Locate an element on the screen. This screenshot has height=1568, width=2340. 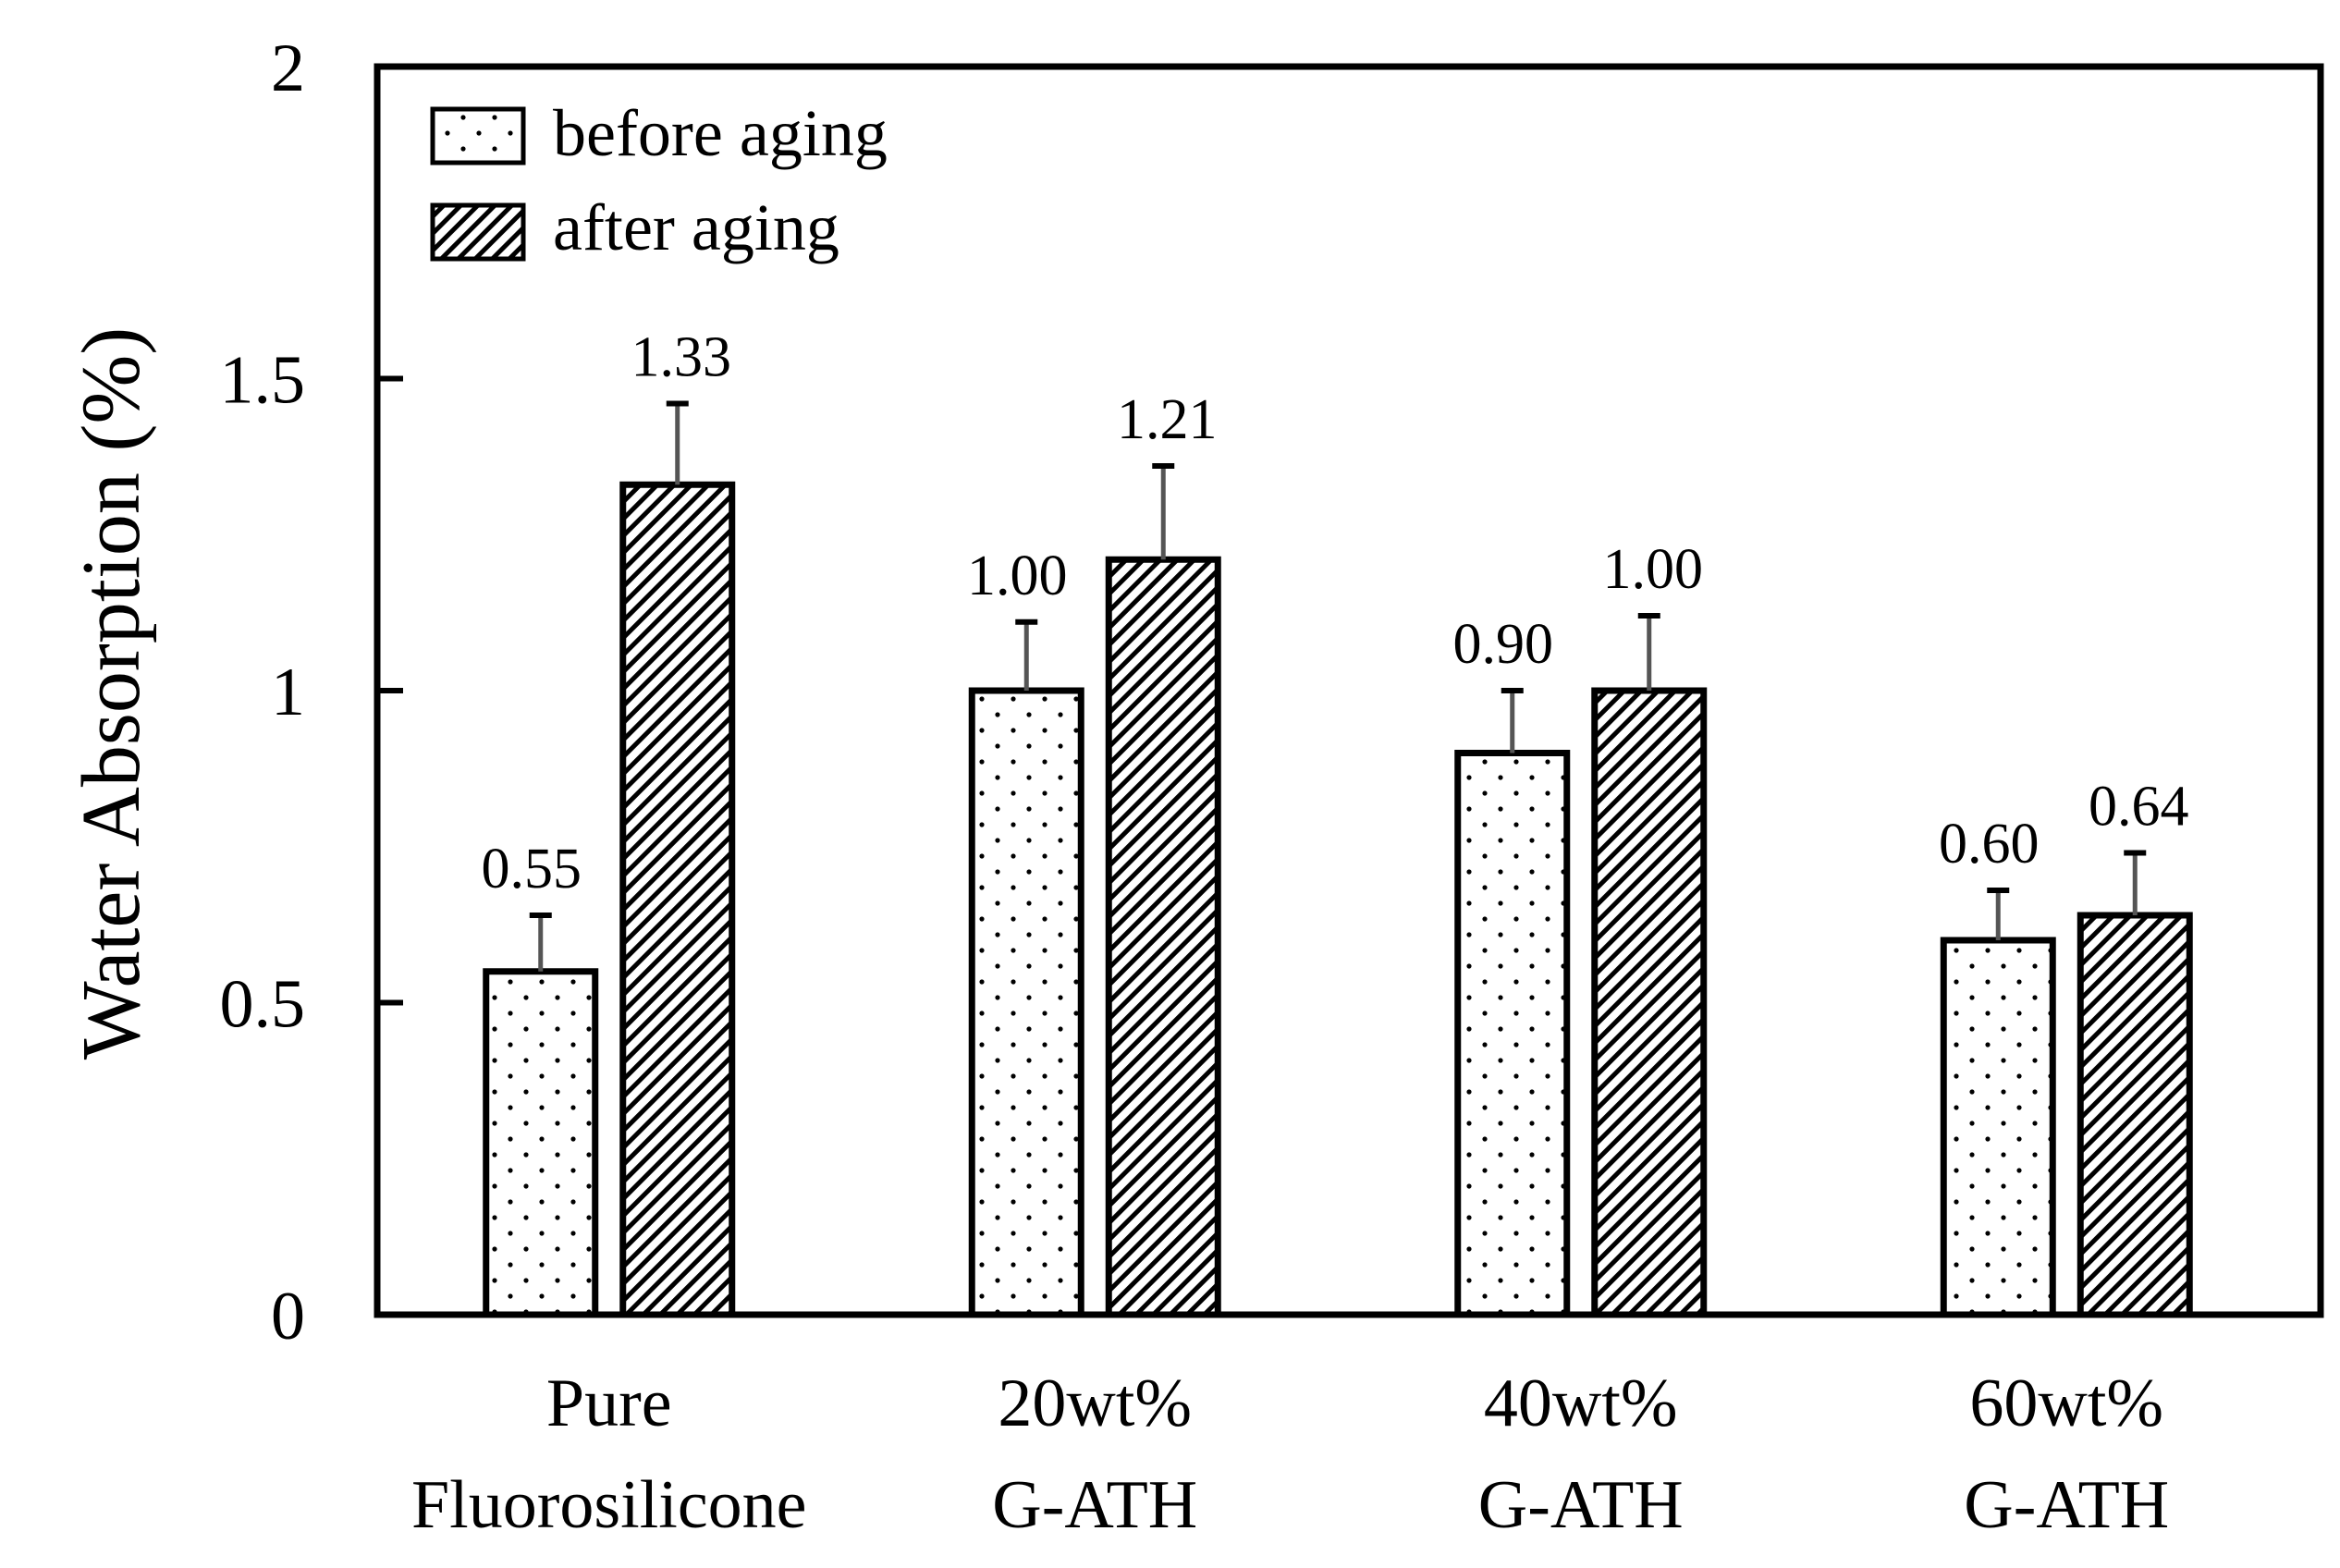
y-tick-label: 1 is located at coordinates (288, 693).